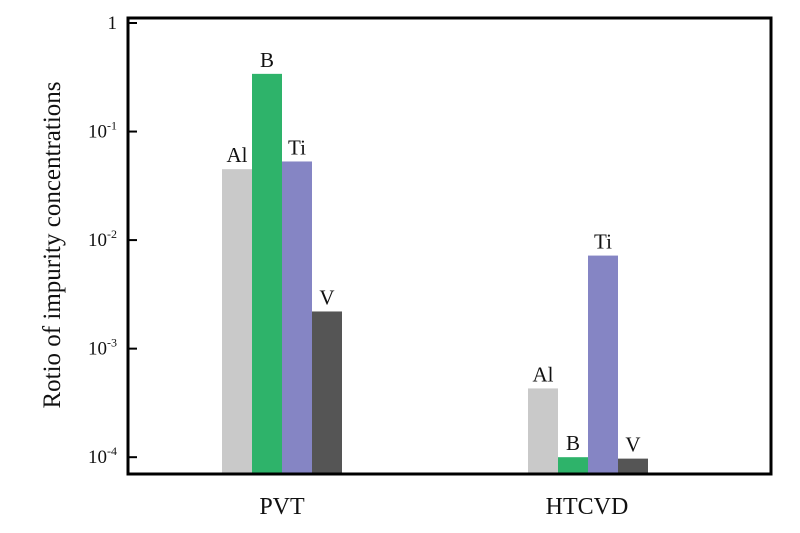 The width and height of the screenshot is (800, 533). I want to click on y-tick-label: 10⁻⁴, so click(102, 456).